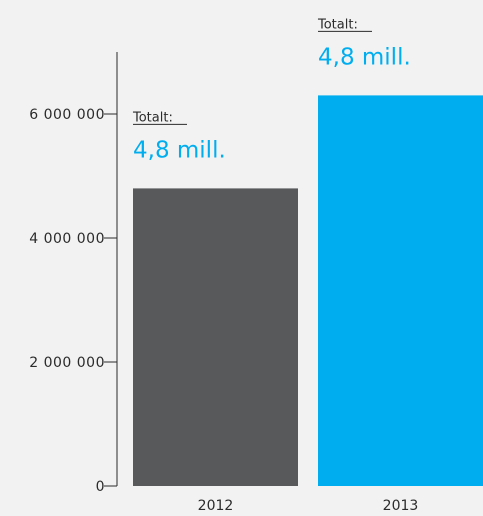 This screenshot has width=483, height=516. Describe the element at coordinates (216, 506) in the screenshot. I see `x-tick-label: 2012` at that location.